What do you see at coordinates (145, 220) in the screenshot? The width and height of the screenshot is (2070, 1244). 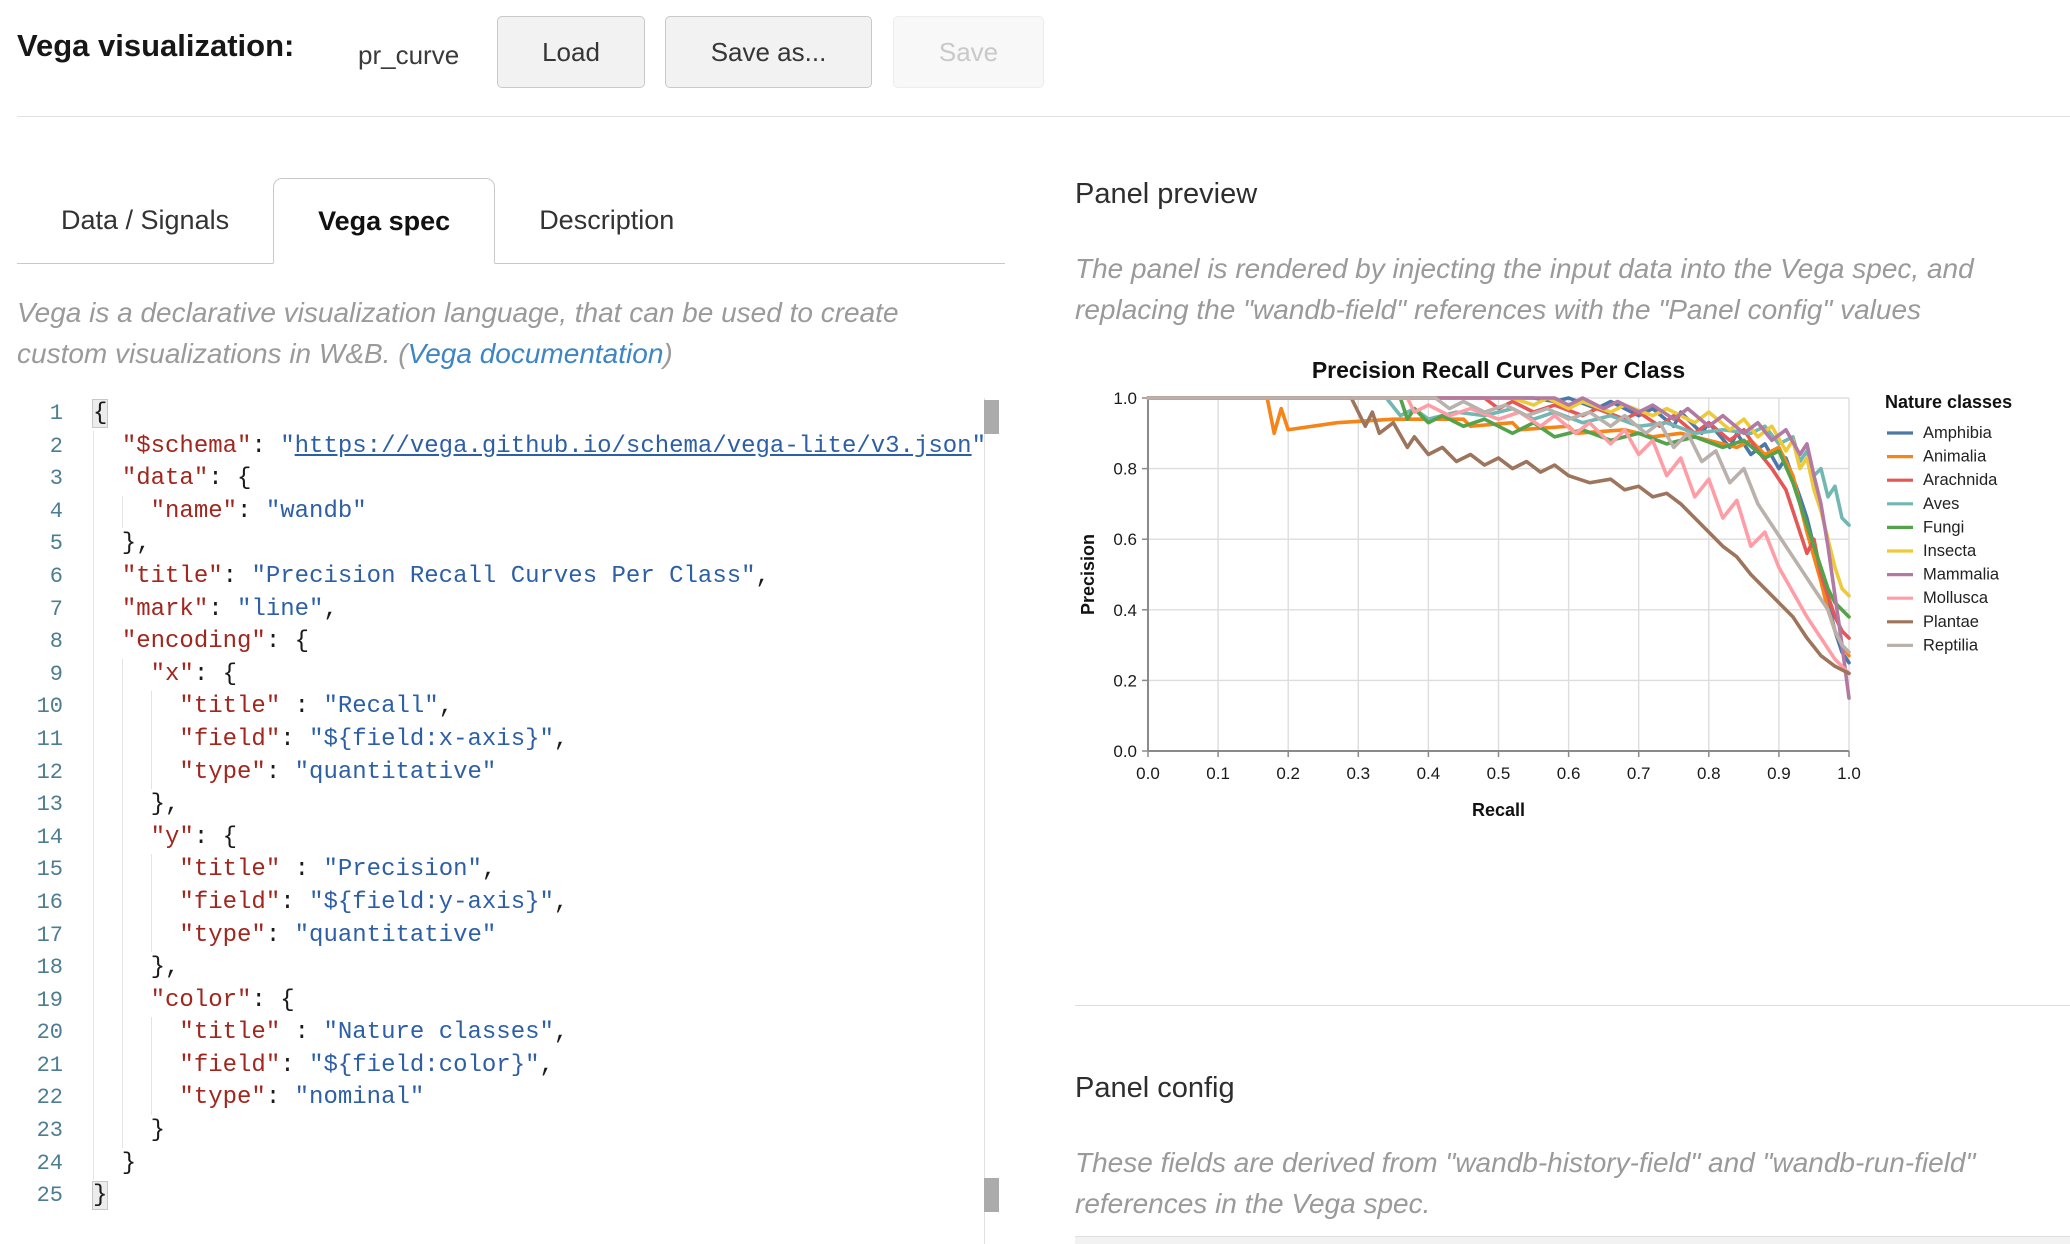 I see `tab-data-signals: Data / Signals` at bounding box center [145, 220].